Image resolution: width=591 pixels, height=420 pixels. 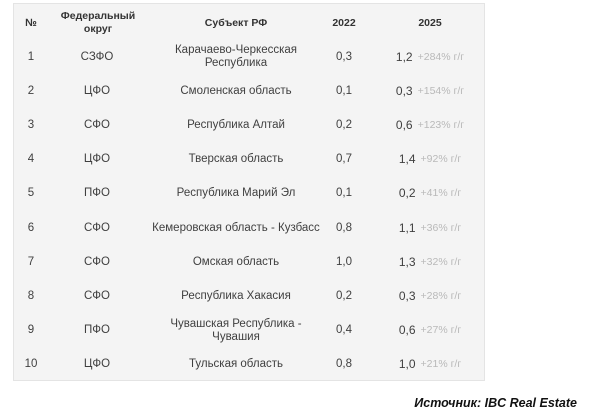 What do you see at coordinates (31, 227) in the screenshot?
I see `row-num: 6` at bounding box center [31, 227].